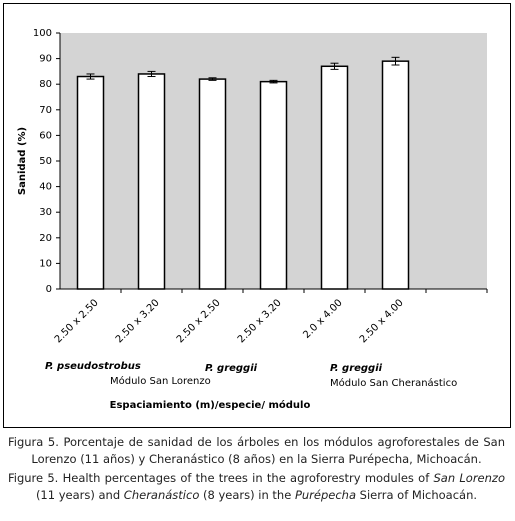 The width and height of the screenshot is (515, 521). What do you see at coordinates (79, 495) in the screenshot?
I see `caption-segment: (11 years) and` at bounding box center [79, 495].